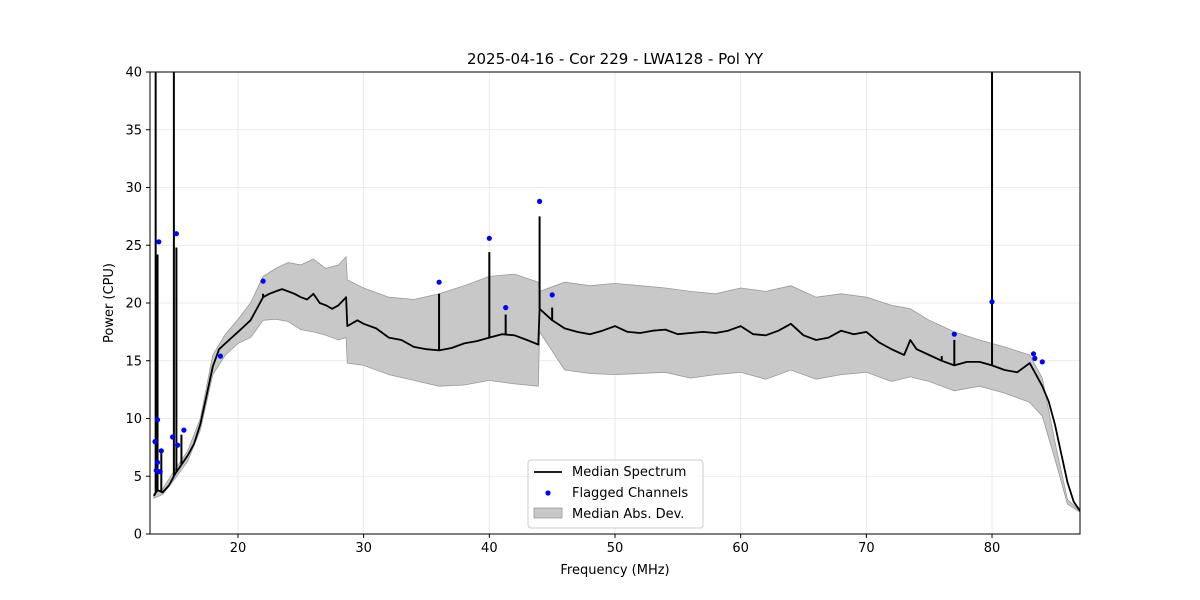 Image resolution: width=1200 pixels, height=600 pixels. I want to click on x-tick-label: 60, so click(740, 548).